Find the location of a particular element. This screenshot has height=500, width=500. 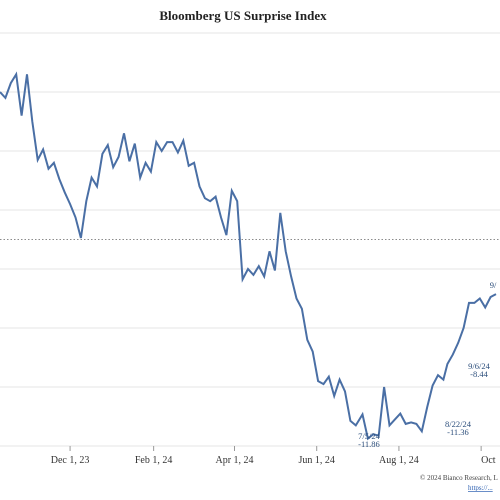

x-tick-label: Apr 1, 24 is located at coordinates (234, 460).